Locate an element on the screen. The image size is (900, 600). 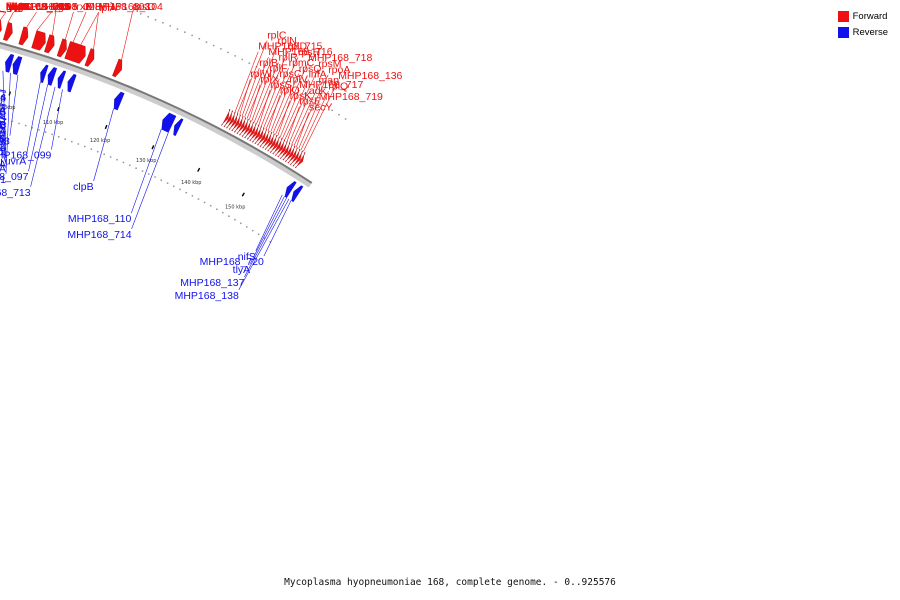
reverse-gene-label: MHP168_065 is located at coordinates (3, 147).